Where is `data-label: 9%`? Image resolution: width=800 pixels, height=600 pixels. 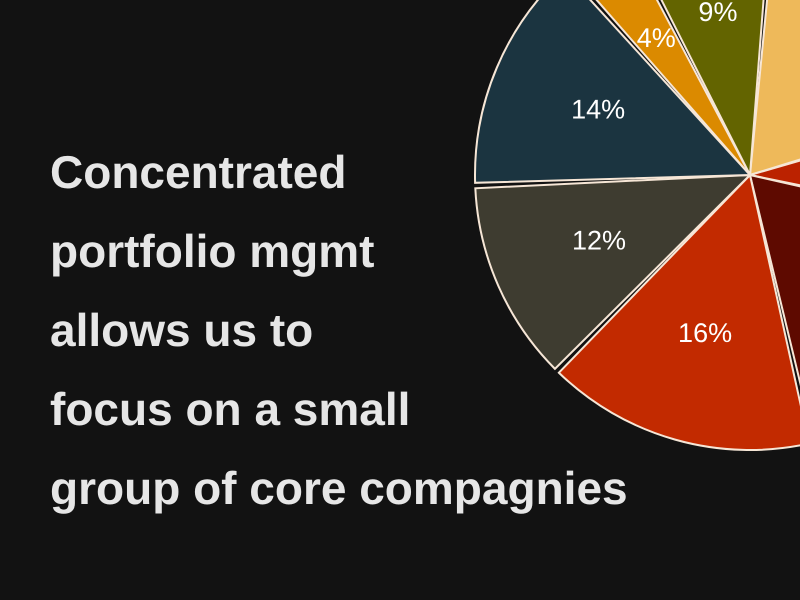 data-label: 9% is located at coordinates (718, 14).